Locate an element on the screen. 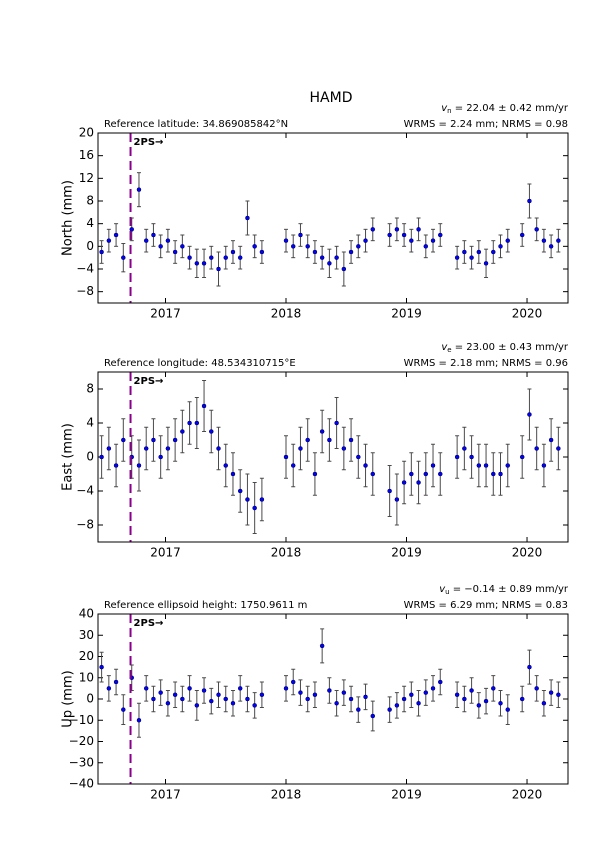  x-tick-label: 2017 is located at coordinates (165, 795).